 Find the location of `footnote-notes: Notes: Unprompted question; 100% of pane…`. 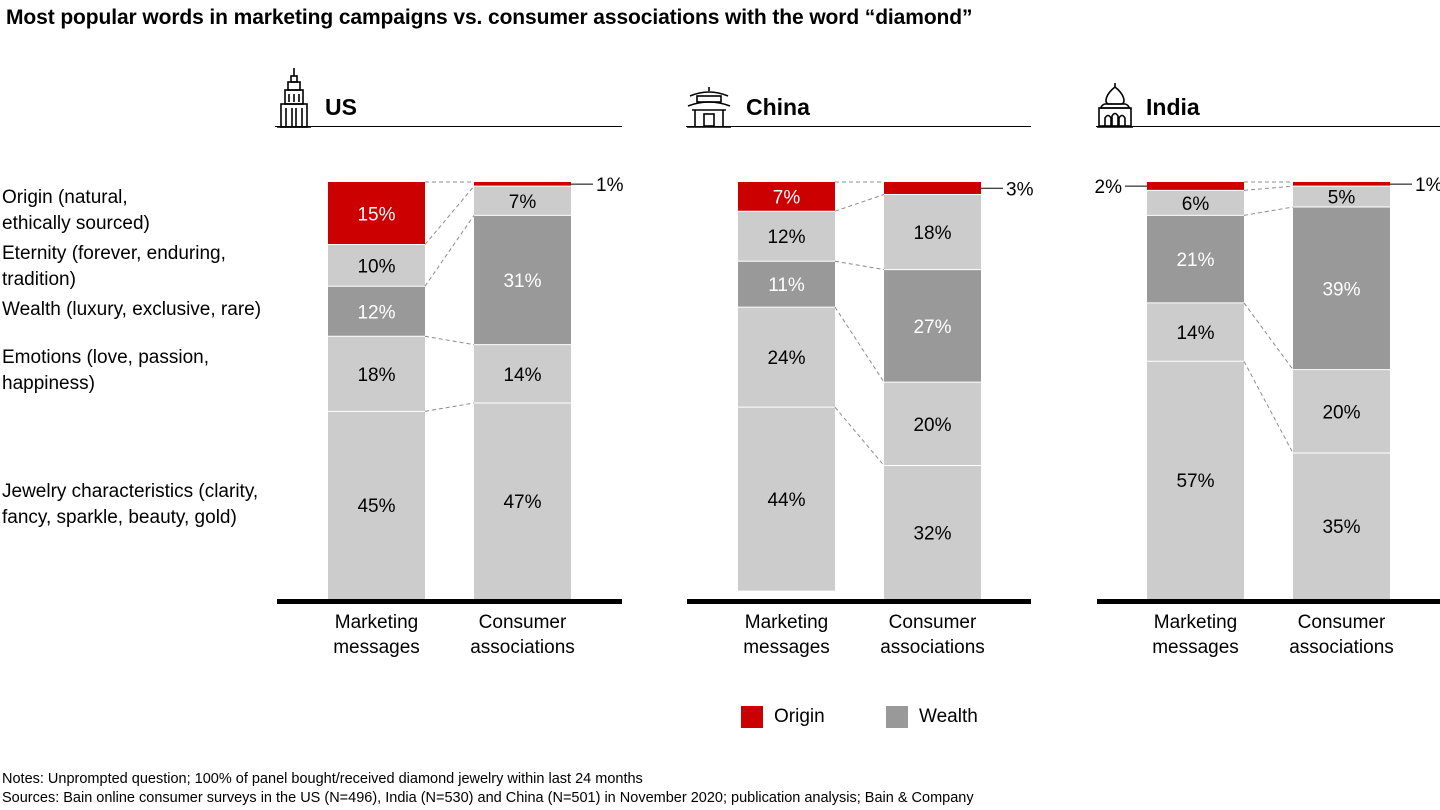

footnote-notes: Notes: Unprompted question; 100% of pane… is located at coordinates (322, 779).